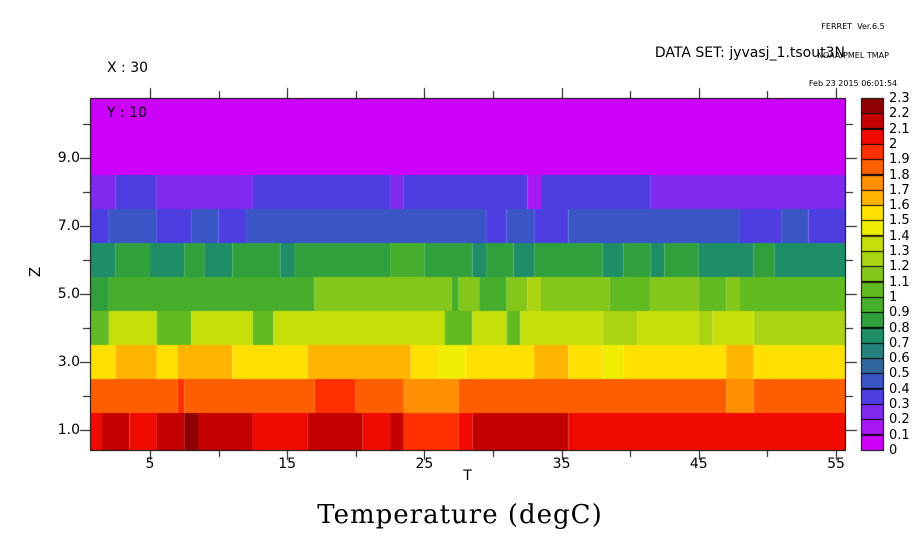 Image resolution: width=921 pixels, height=552 pixels. What do you see at coordinates (460, 515) in the screenshot?
I see `plot-title: Temperature (degC)` at bounding box center [460, 515].